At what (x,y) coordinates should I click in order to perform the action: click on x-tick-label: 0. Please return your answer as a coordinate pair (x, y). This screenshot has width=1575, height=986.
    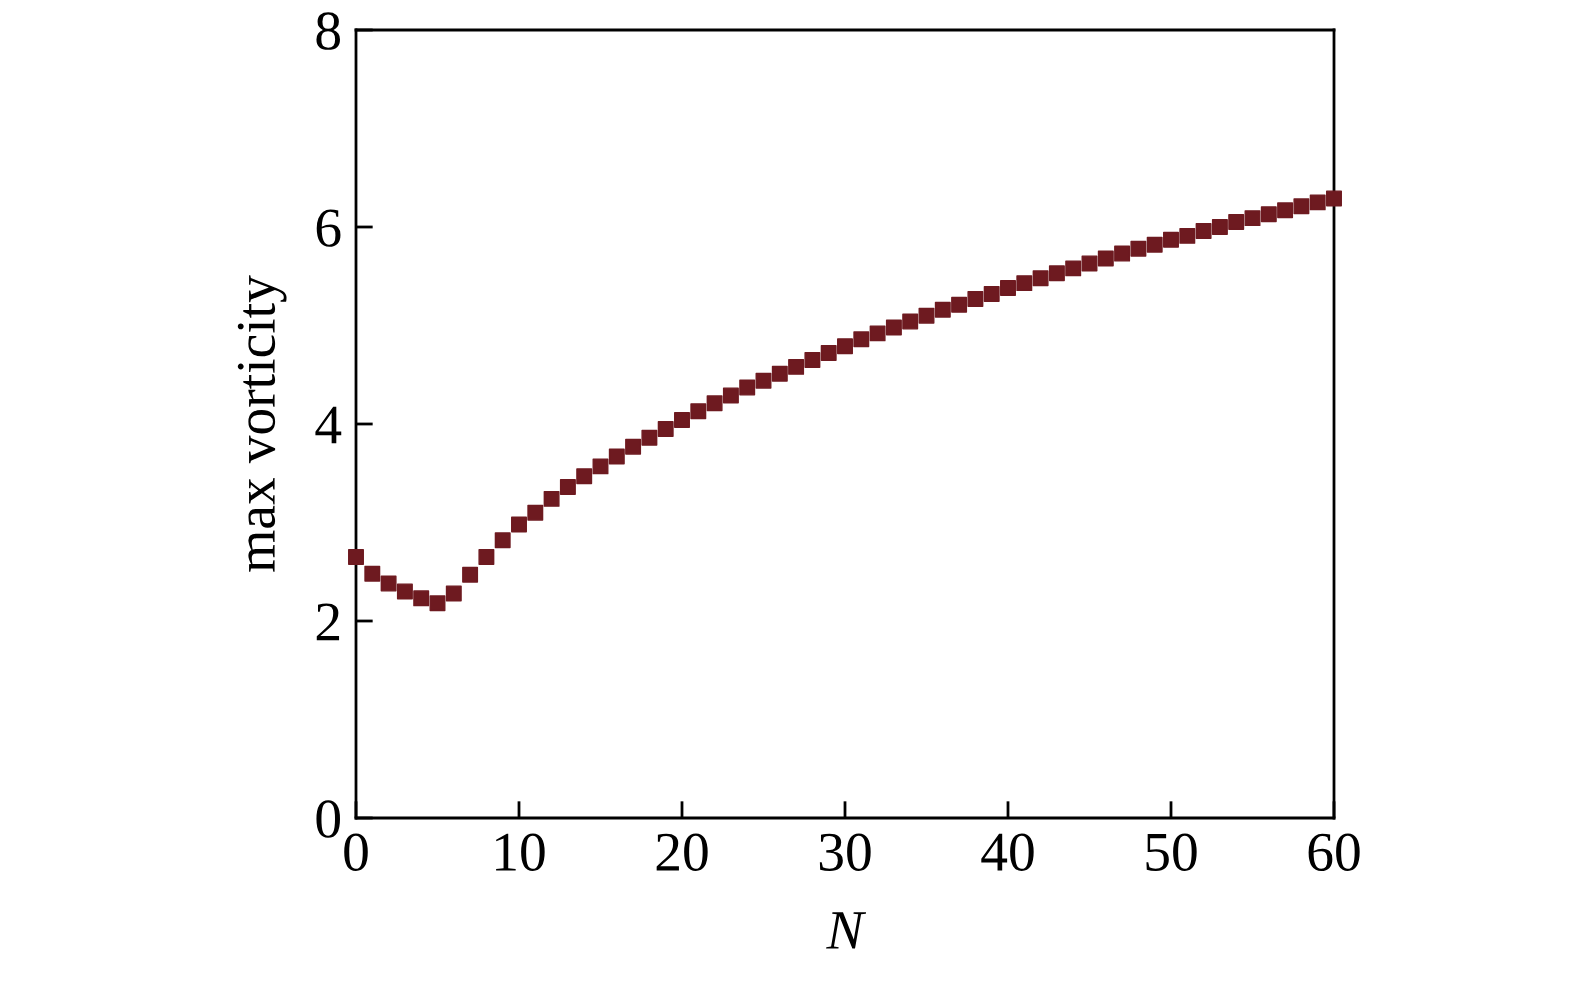
    Looking at the image, I should click on (356, 852).